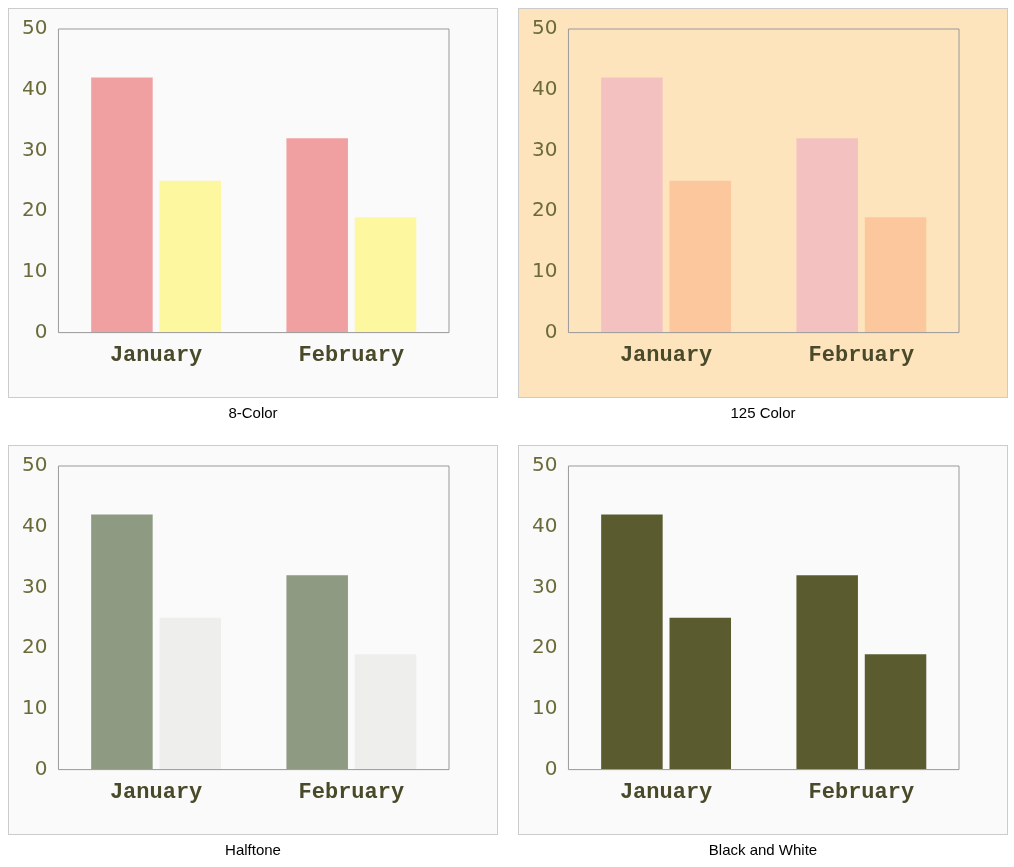 The image size is (1014, 867). Describe the element at coordinates (253, 849) in the screenshot. I see `text: Halftone` at that location.